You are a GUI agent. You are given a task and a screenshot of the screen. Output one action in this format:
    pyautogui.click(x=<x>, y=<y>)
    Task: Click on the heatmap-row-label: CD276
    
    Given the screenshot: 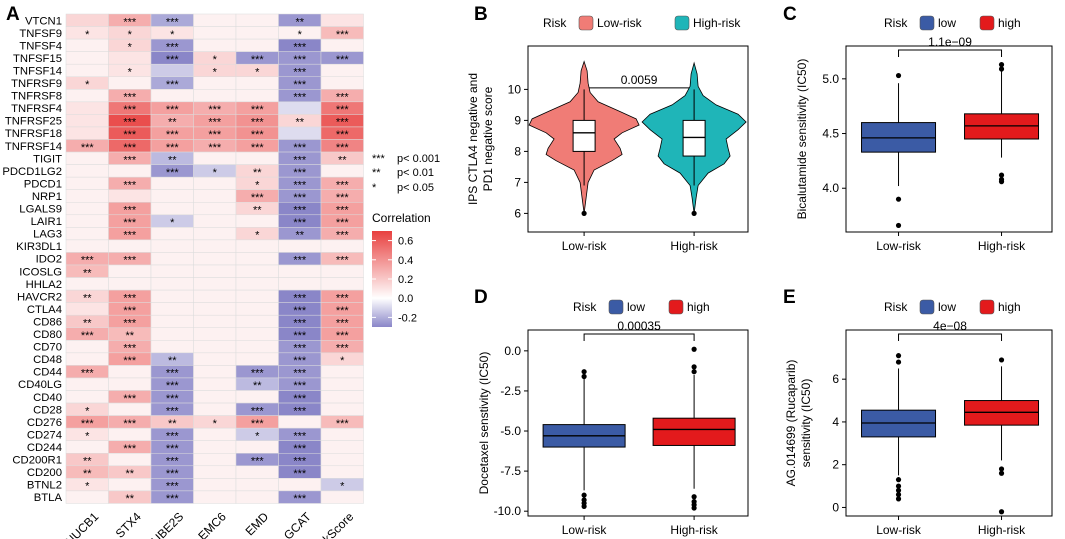 What is the action you would take?
    pyautogui.click(x=44, y=423)
    